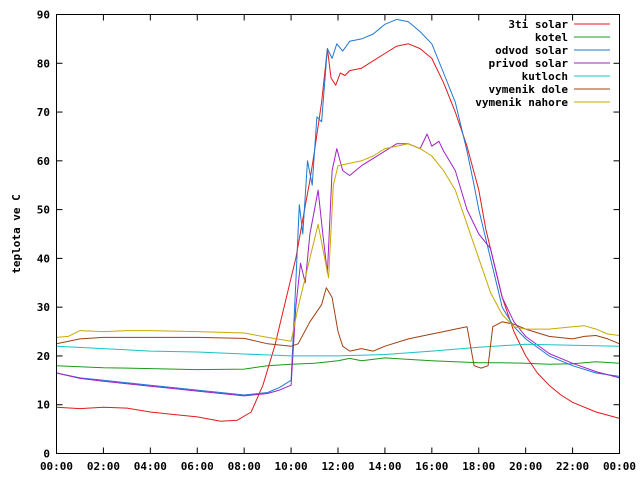 Image resolution: width=640 pixels, height=480 pixels. What do you see at coordinates (103, 466) in the screenshot?
I see `x-tick-label: 02:00` at bounding box center [103, 466].